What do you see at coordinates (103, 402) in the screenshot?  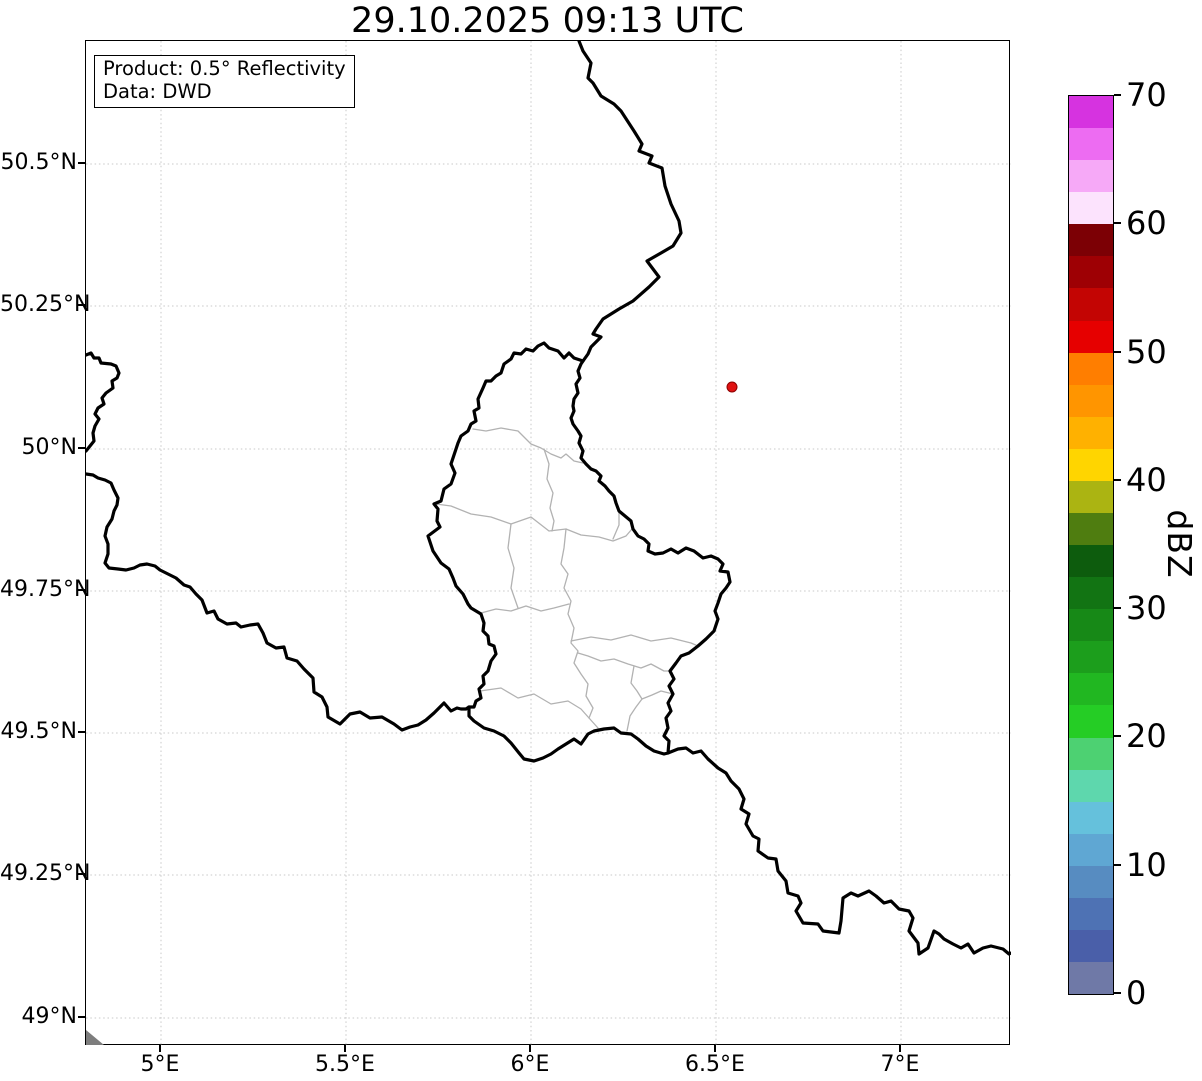 I see `border-france-belgium-upper` at bounding box center [103, 402].